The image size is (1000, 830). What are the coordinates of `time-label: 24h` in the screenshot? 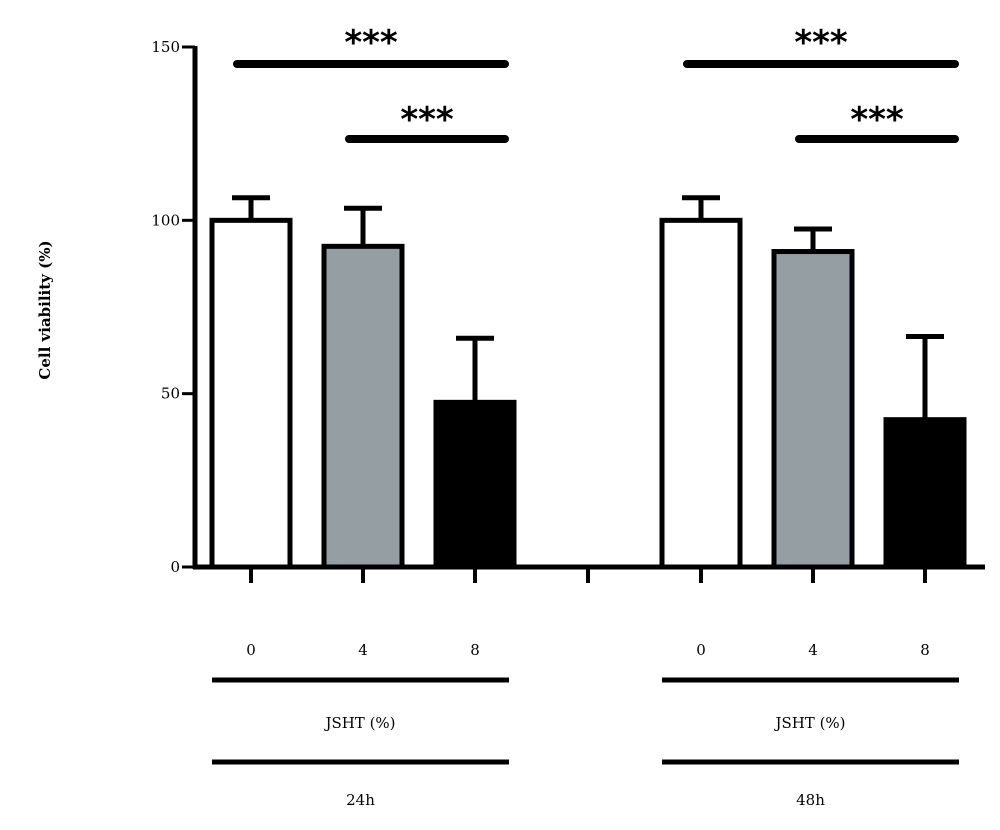 It's located at (360, 800).